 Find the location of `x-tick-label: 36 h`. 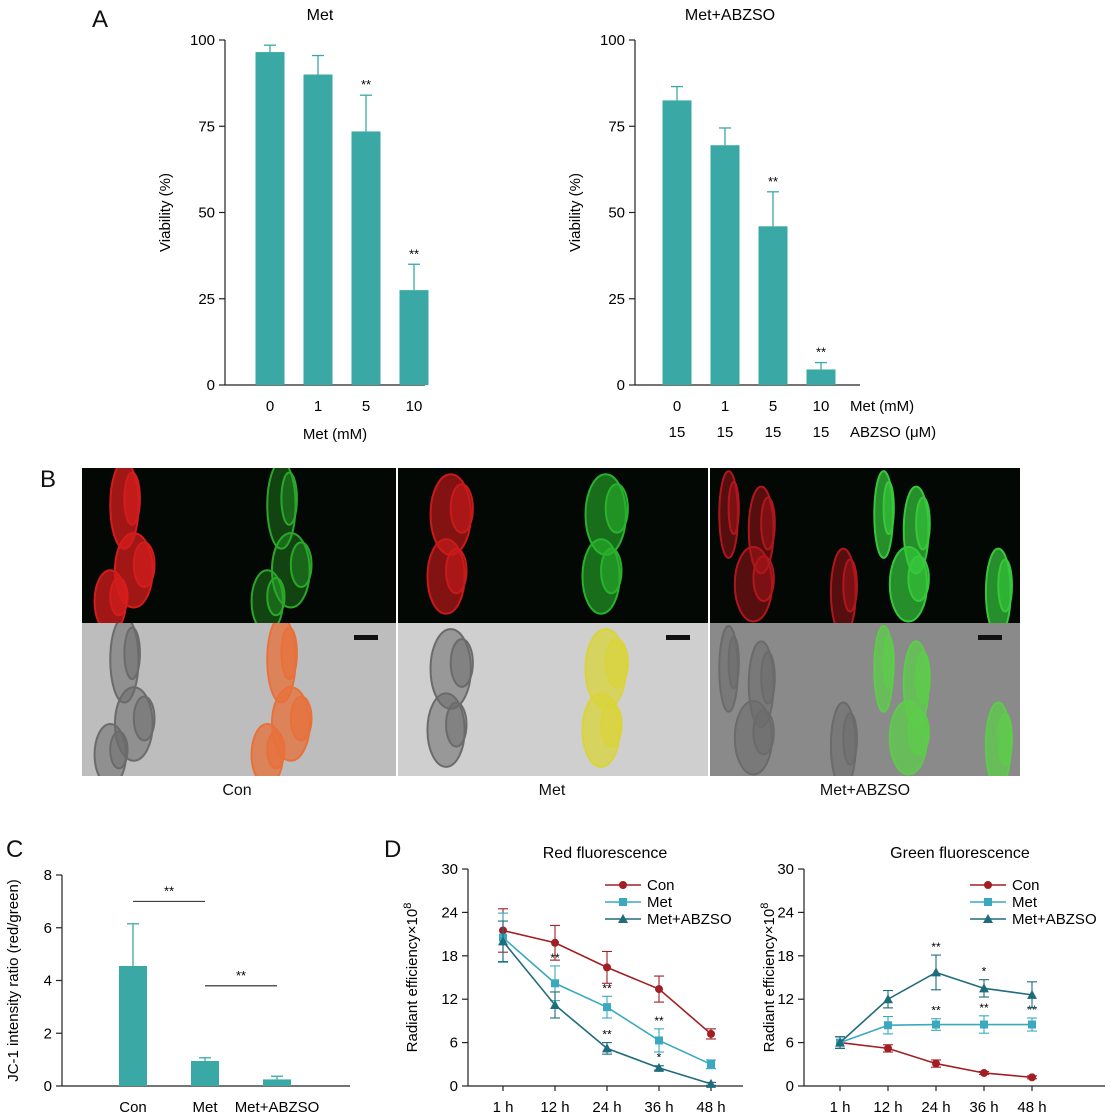

x-tick-label: 36 h is located at coordinates (658, 1107).